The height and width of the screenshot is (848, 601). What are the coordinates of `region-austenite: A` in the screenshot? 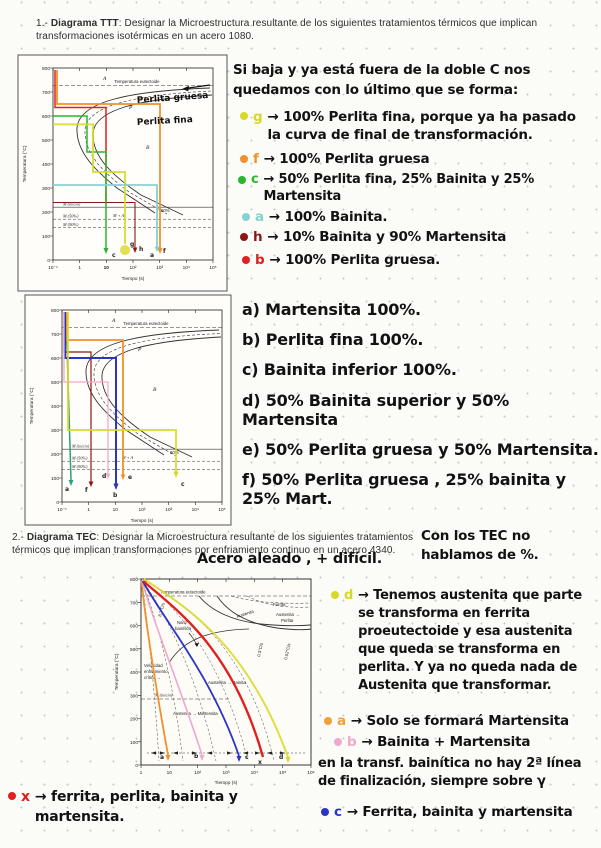 It's located at (104, 79).